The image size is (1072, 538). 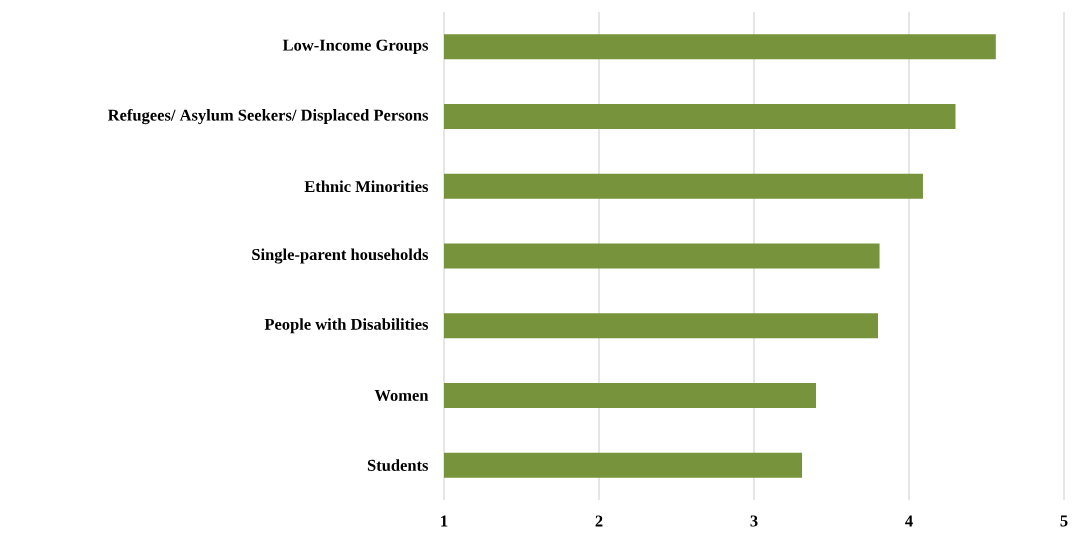 What do you see at coordinates (340, 256) in the screenshot?
I see `y-tick-label: Single-parent households` at bounding box center [340, 256].